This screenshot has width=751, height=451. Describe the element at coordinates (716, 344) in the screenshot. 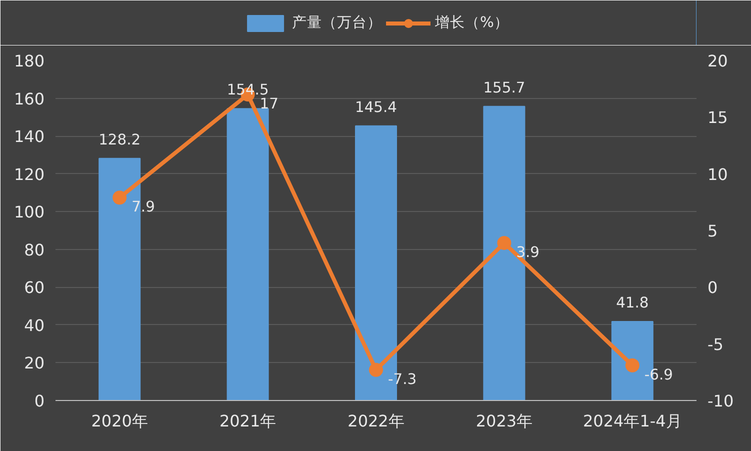

I see `y2-tick-label: -5` at that location.